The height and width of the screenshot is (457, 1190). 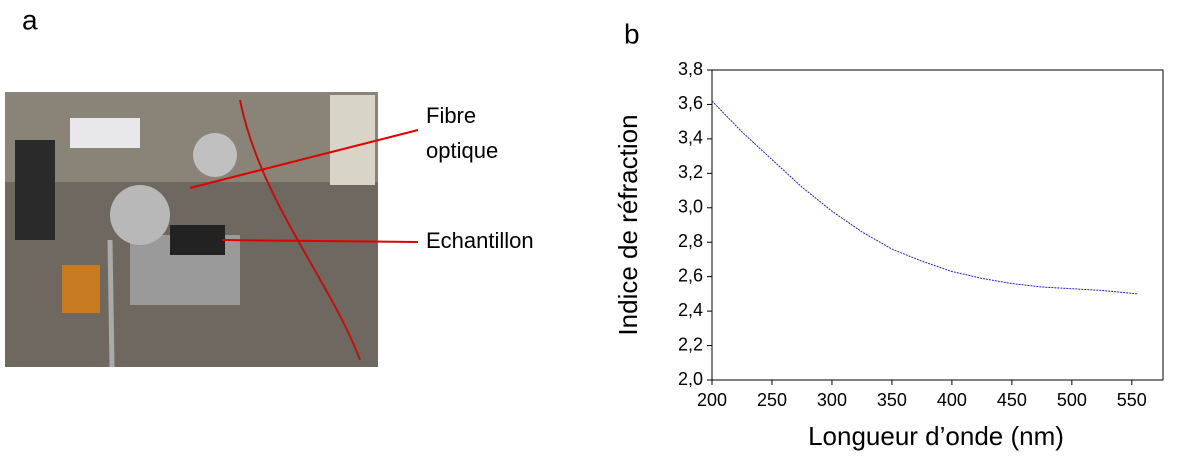 What do you see at coordinates (30, 19) in the screenshot?
I see `panel-label: a` at bounding box center [30, 19].